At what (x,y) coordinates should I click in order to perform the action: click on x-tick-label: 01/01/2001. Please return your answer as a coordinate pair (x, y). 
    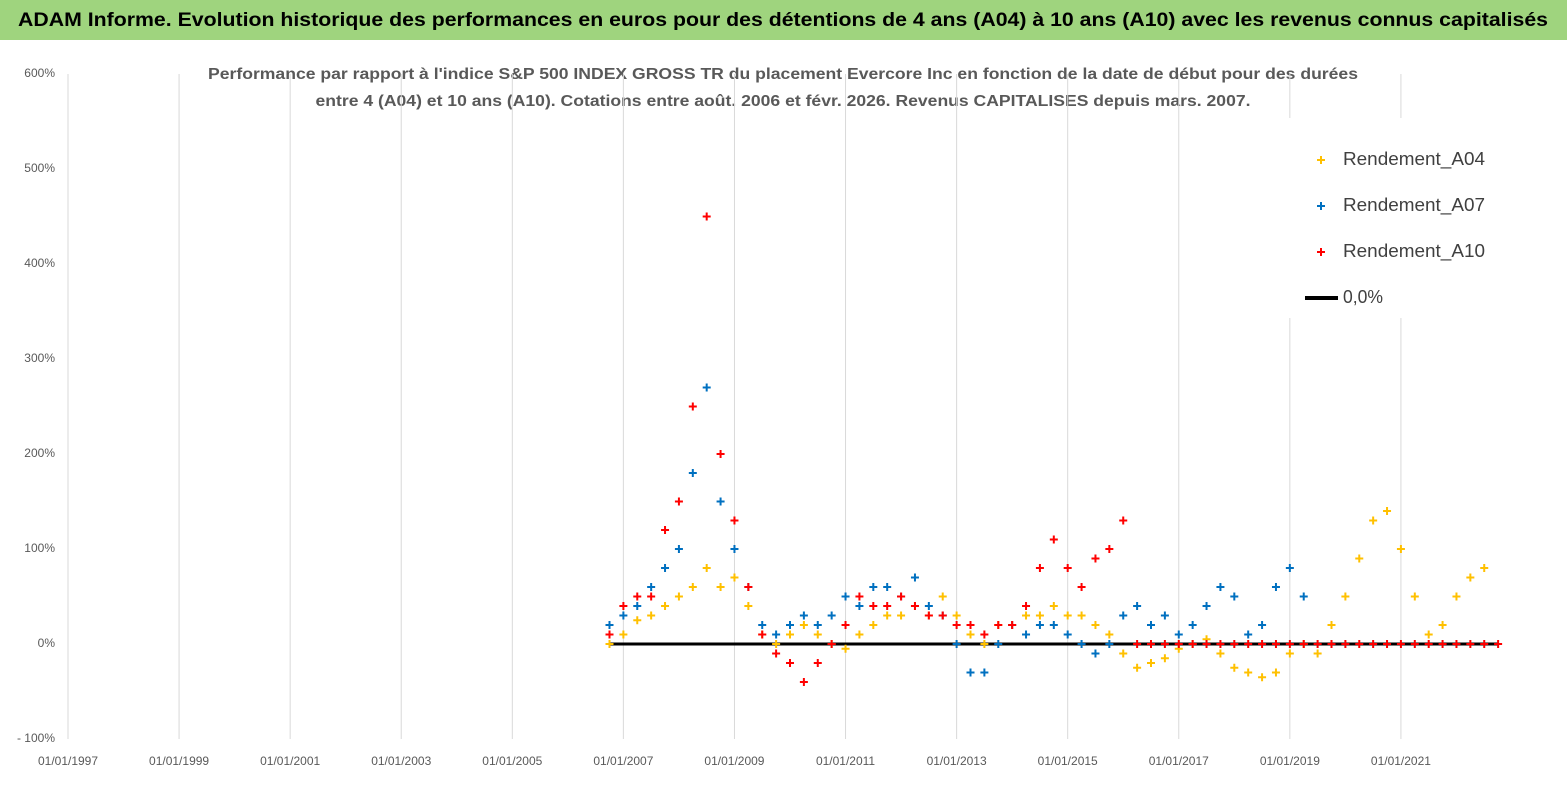
    Looking at the image, I should click on (290, 761).